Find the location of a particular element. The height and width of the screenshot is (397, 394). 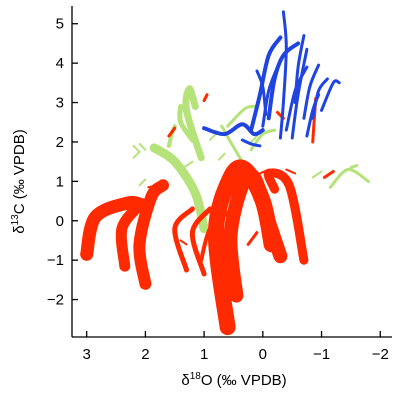

x-axis-ticks: 3 2 1 0 −1 −2 is located at coordinates (236, 347).